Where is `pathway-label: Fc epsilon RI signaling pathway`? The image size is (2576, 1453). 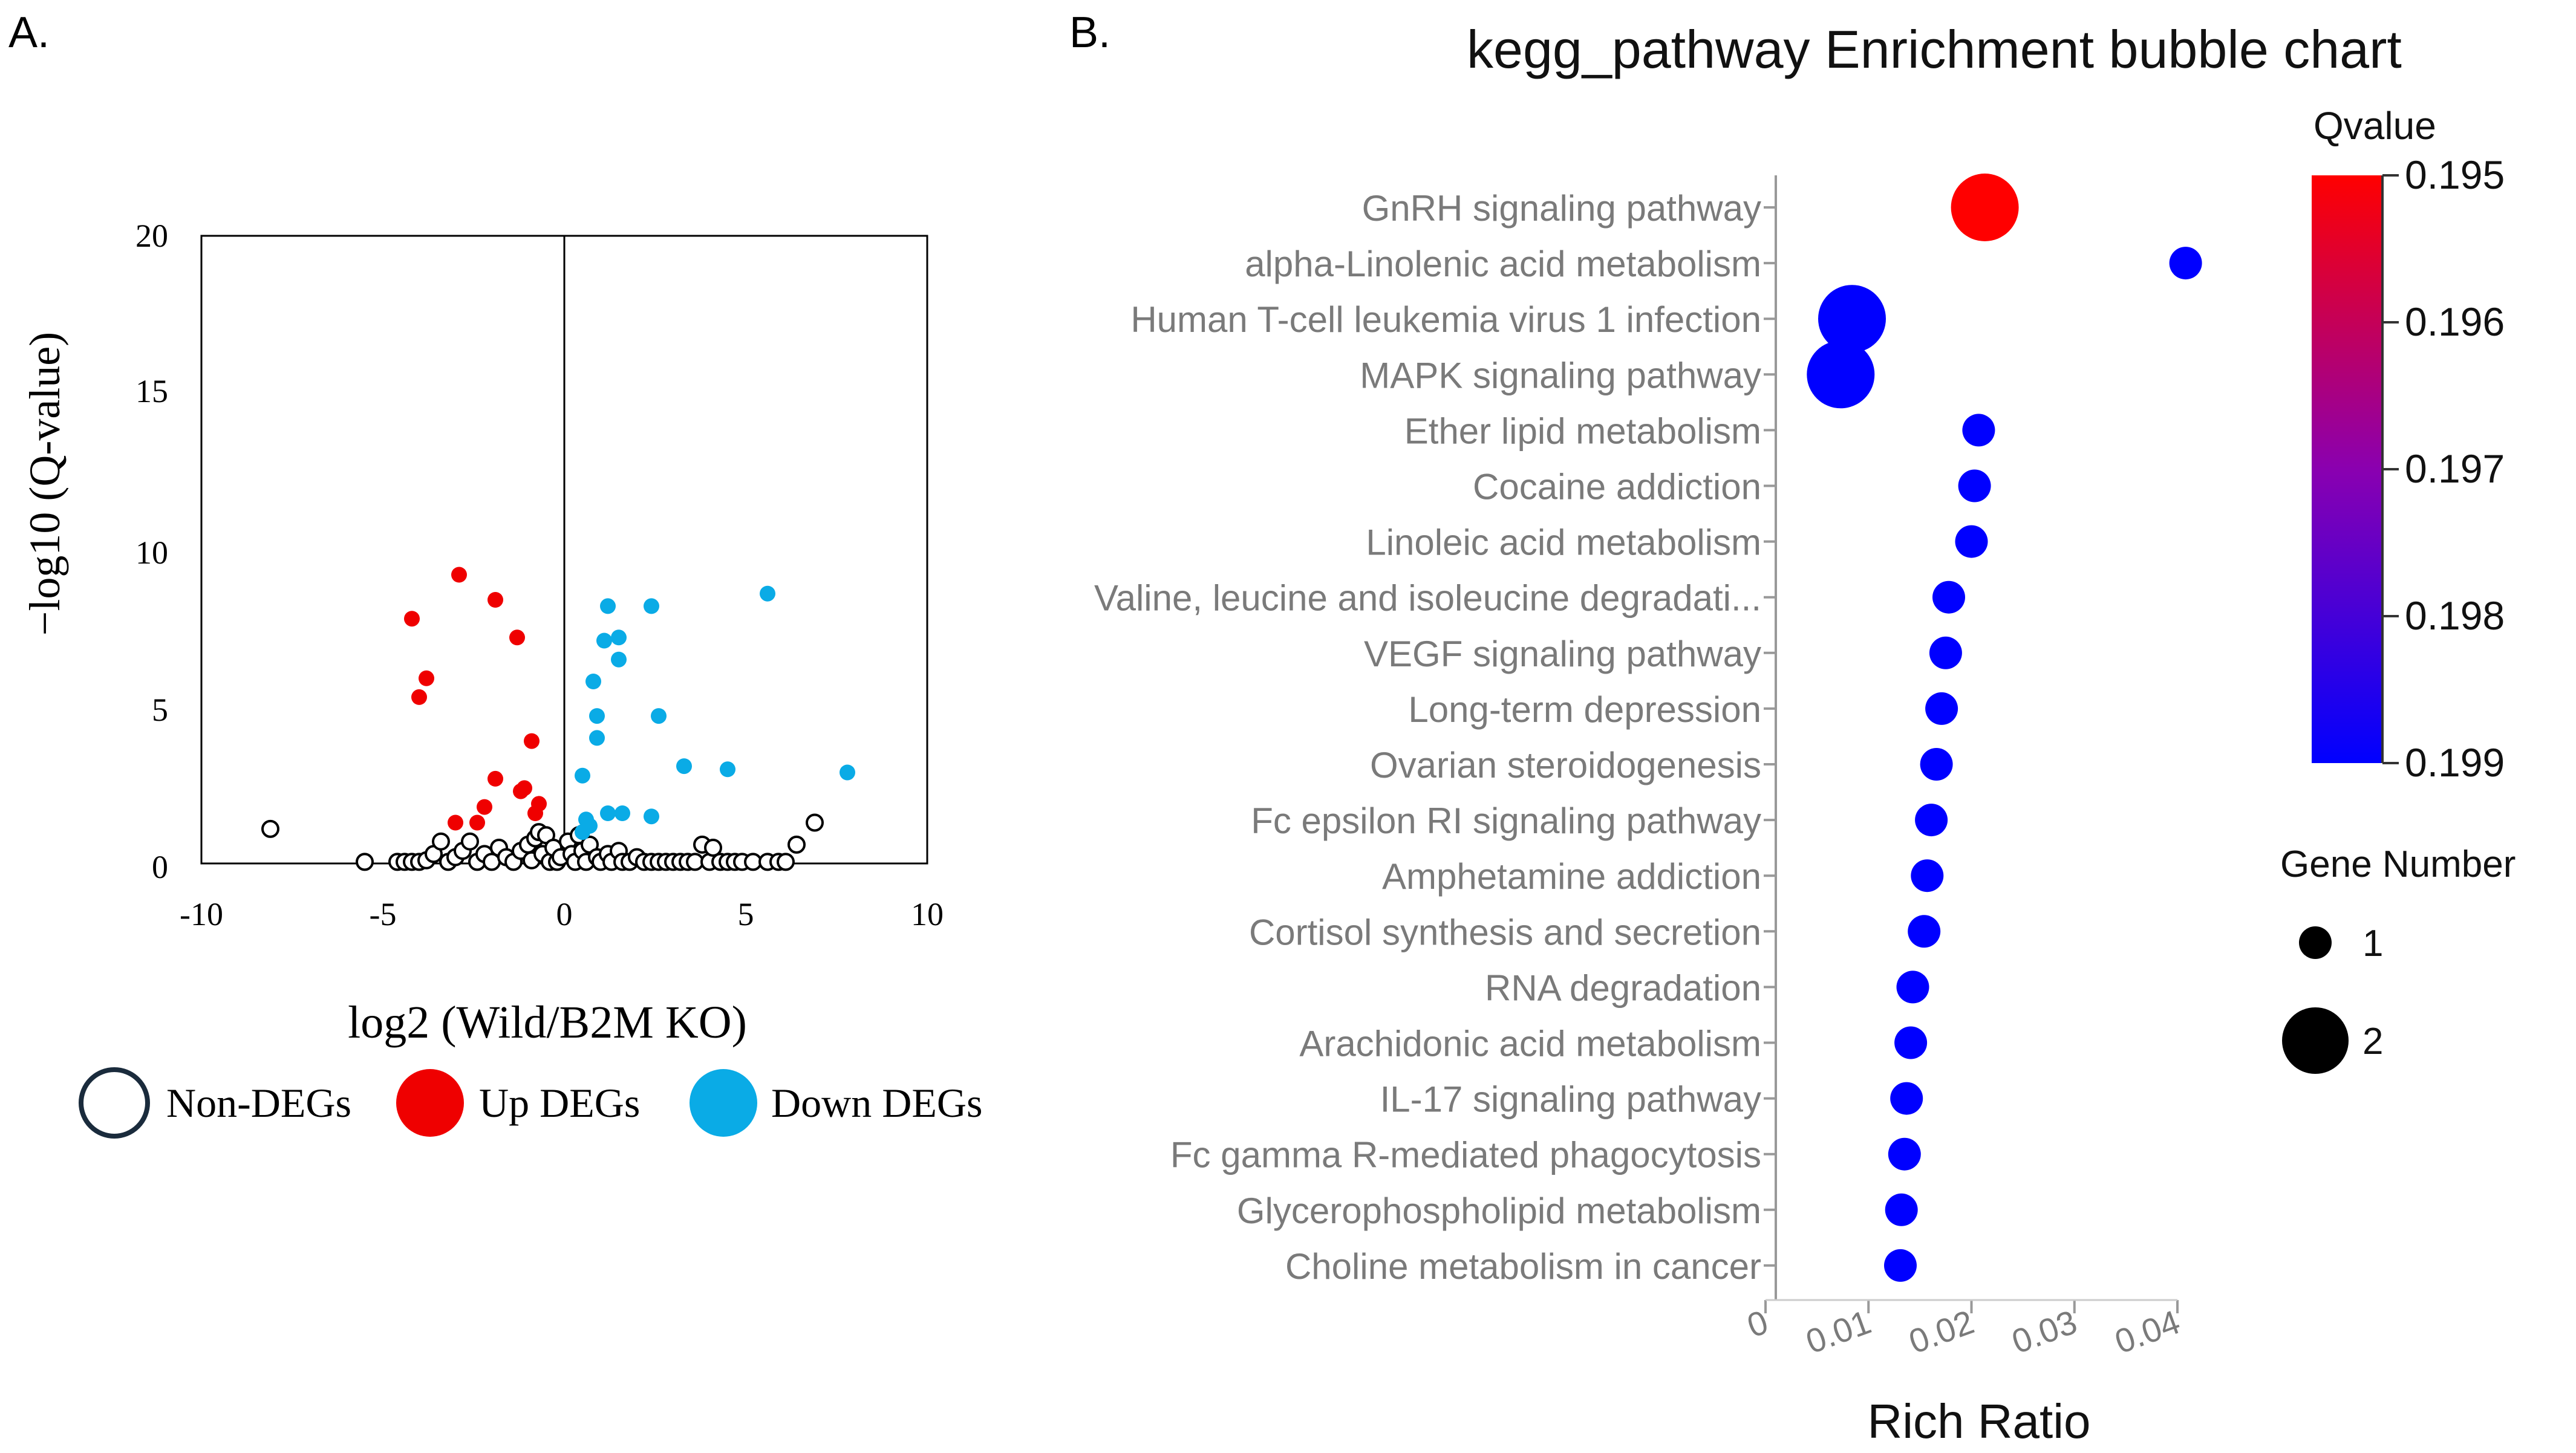 pathway-label: Fc epsilon RI signaling pathway is located at coordinates (1506, 821).